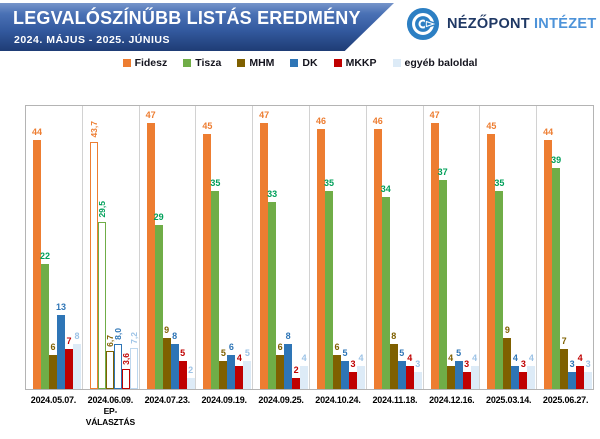 The height and width of the screenshot is (439, 600). I want to click on bar-cluster: 46 34 8 5 4 3, so click(398, 253).